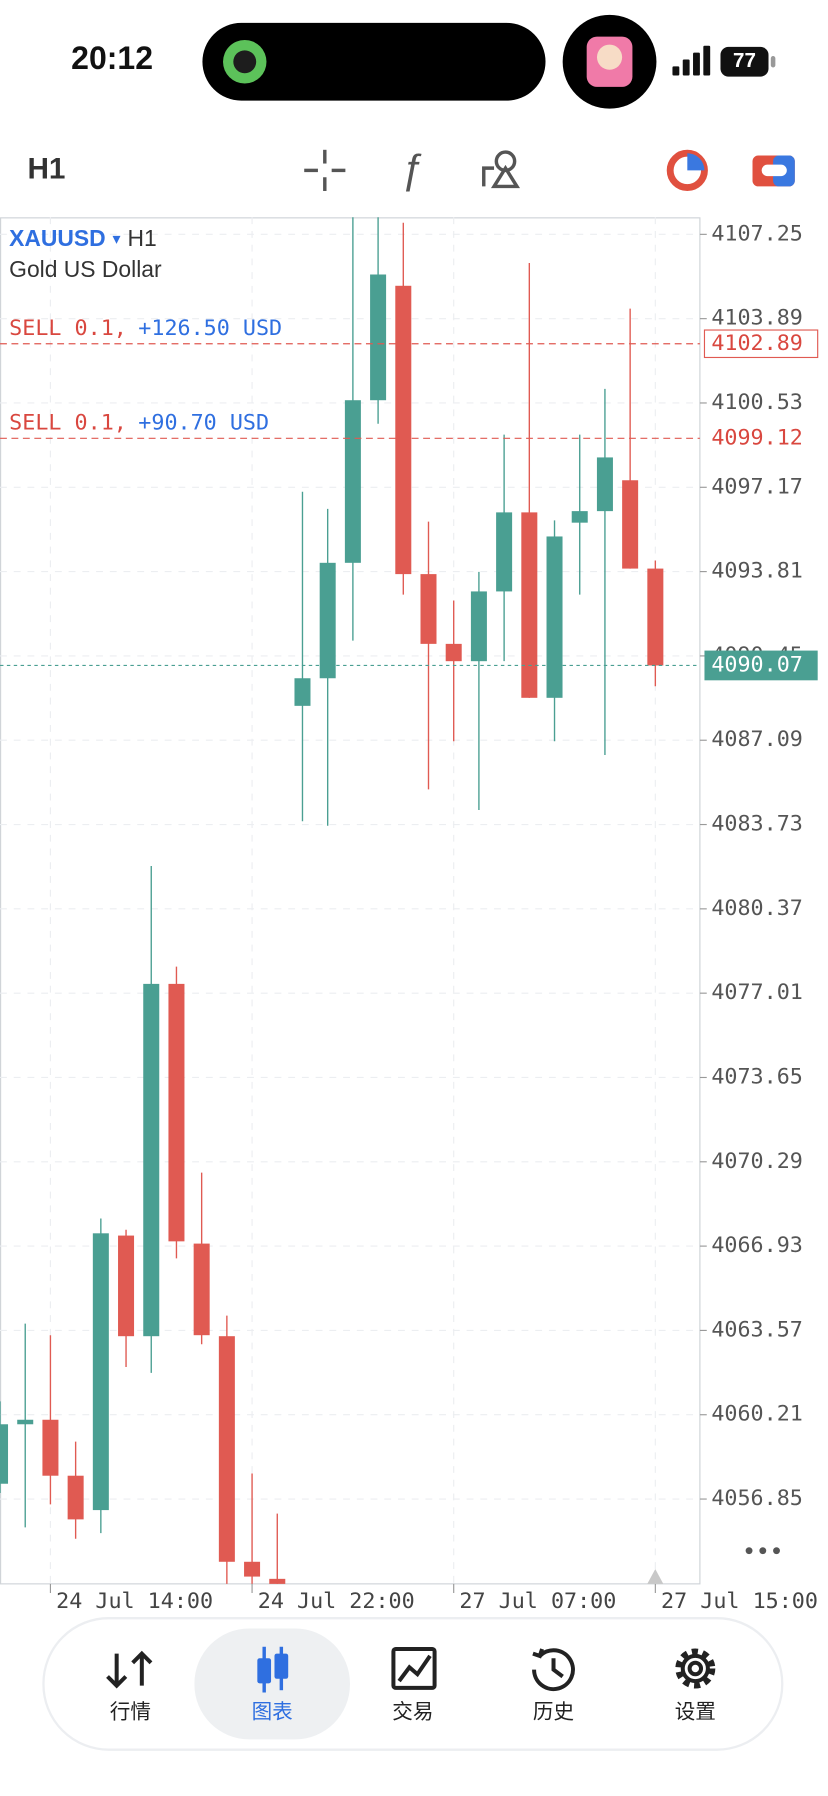 The height and width of the screenshot is (1796, 828). Describe the element at coordinates (757, 1498) in the screenshot. I see `y-tick-label: 4056.85` at that location.